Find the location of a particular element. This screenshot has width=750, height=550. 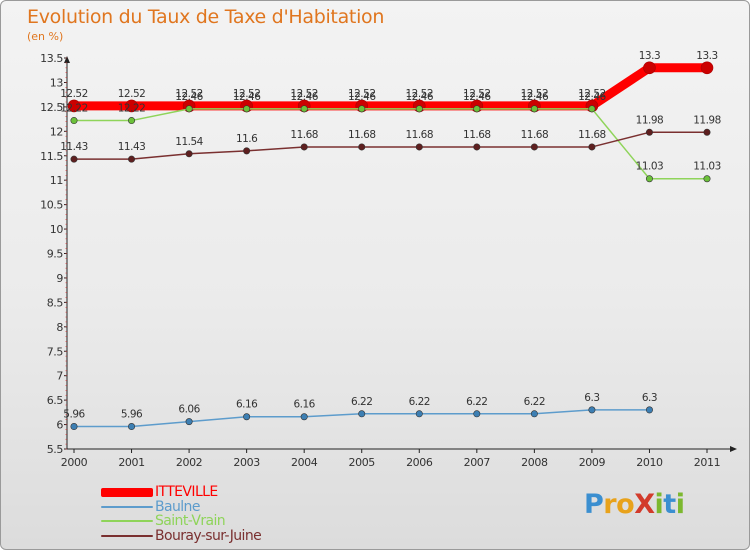

data-label: 12.22 is located at coordinates (74, 109).